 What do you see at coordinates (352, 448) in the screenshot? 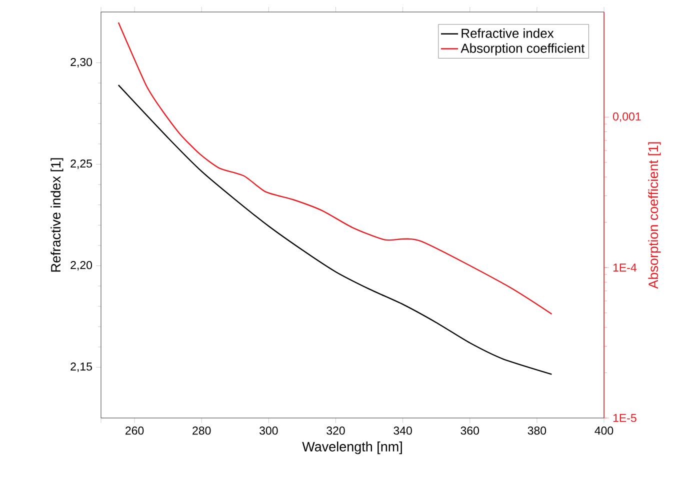
I see `x-axis-title: Wavelength [nm]` at bounding box center [352, 448].